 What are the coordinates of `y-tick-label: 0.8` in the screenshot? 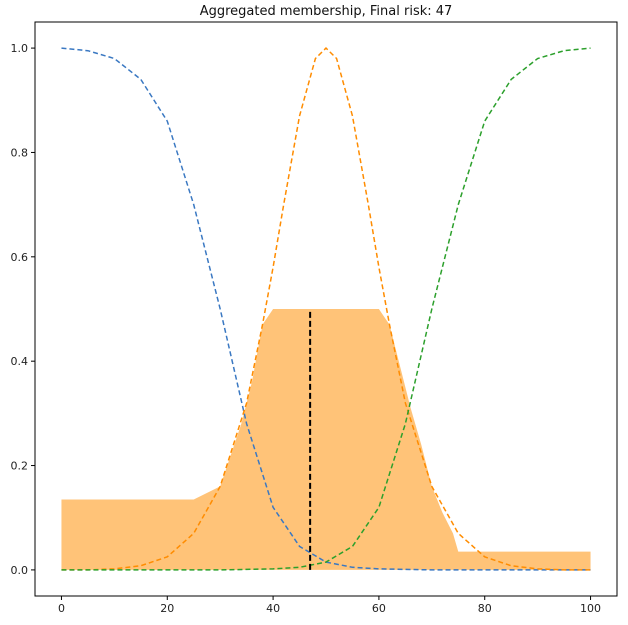 It's located at (20, 152).